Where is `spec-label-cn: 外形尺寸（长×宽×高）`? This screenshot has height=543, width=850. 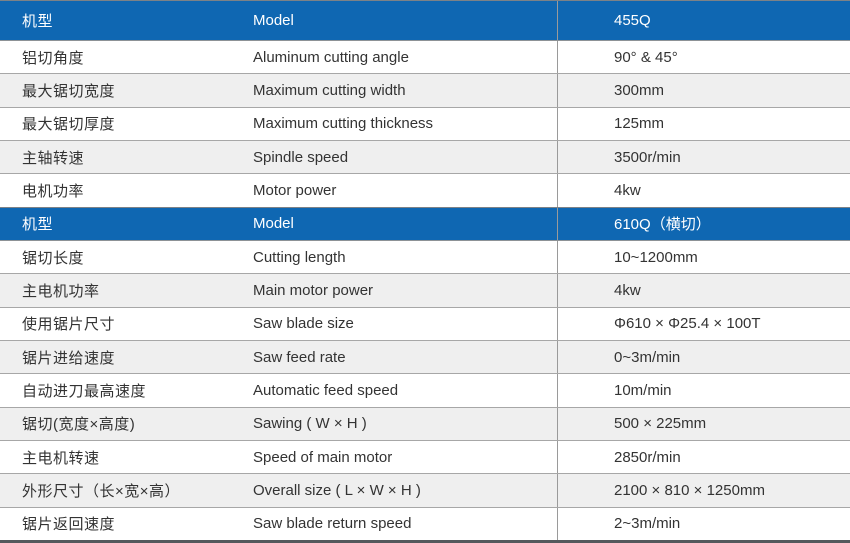 spec-label-cn: 外形尺寸（长×宽×高） is located at coordinates (101, 491).